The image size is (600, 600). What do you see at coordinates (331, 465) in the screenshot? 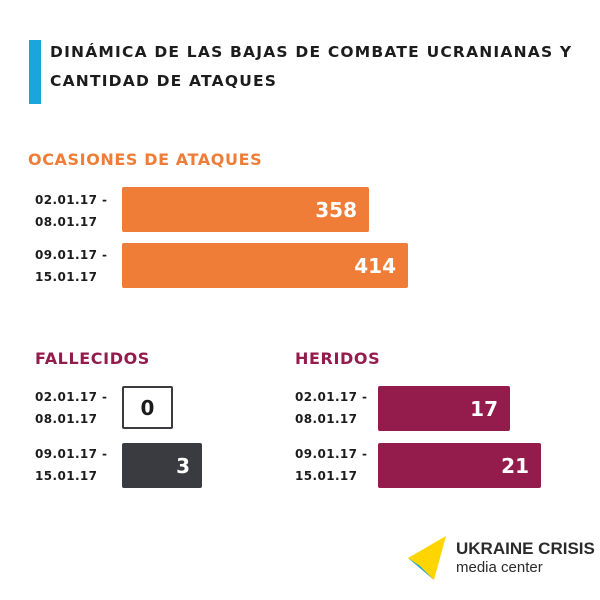
I see `wounded-row-label-2: 09.01.17 - 15.01.17` at bounding box center [331, 465].